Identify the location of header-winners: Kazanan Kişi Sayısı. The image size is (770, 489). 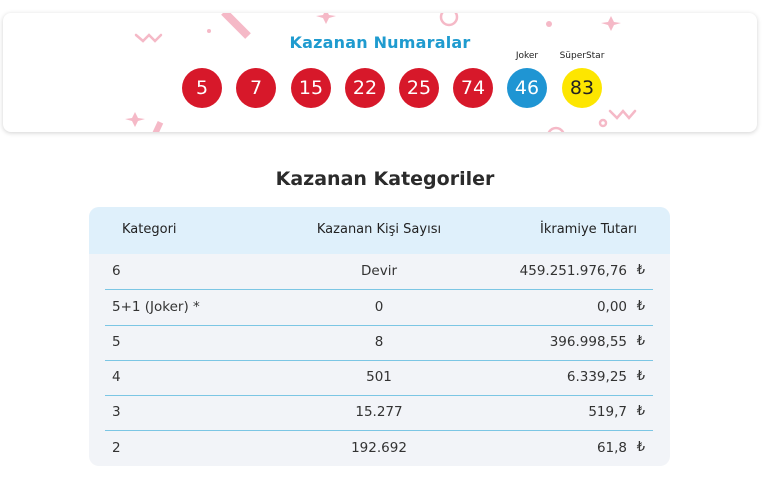
(379, 229).